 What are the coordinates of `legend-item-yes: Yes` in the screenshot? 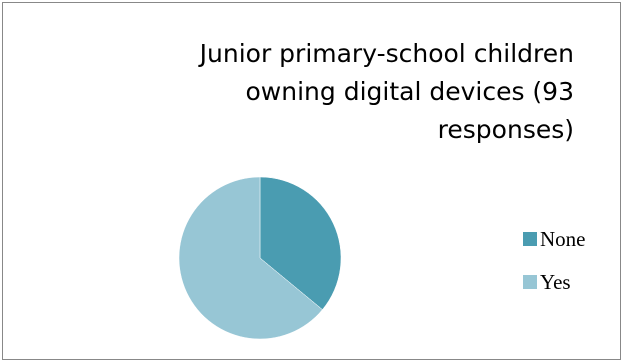 It's located at (554, 281).